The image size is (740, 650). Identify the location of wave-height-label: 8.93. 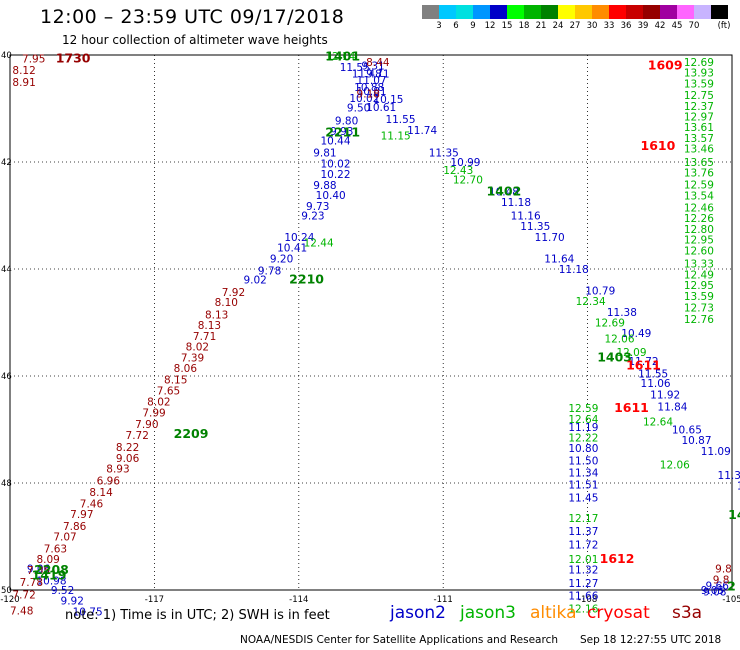
(117, 470).